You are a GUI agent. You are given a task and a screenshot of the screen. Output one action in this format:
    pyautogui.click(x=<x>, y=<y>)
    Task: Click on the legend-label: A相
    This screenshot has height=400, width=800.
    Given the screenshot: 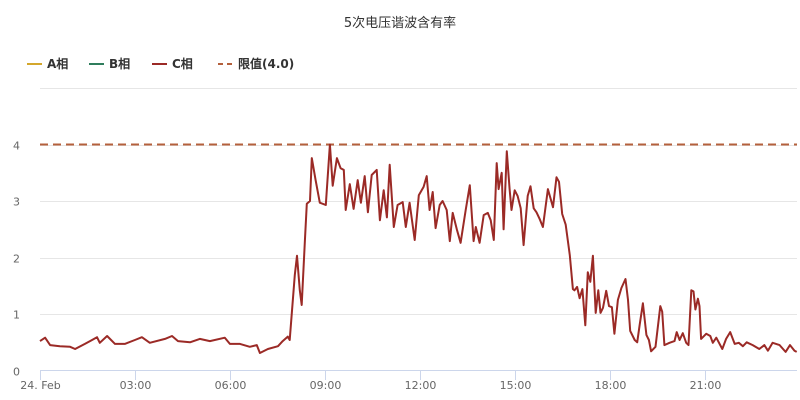 What is the action you would take?
    pyautogui.click(x=57, y=63)
    